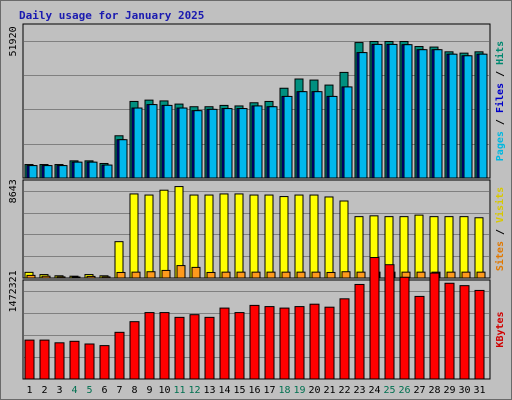  I want to click on x-tick-day-22: 22, so click(344, 390).